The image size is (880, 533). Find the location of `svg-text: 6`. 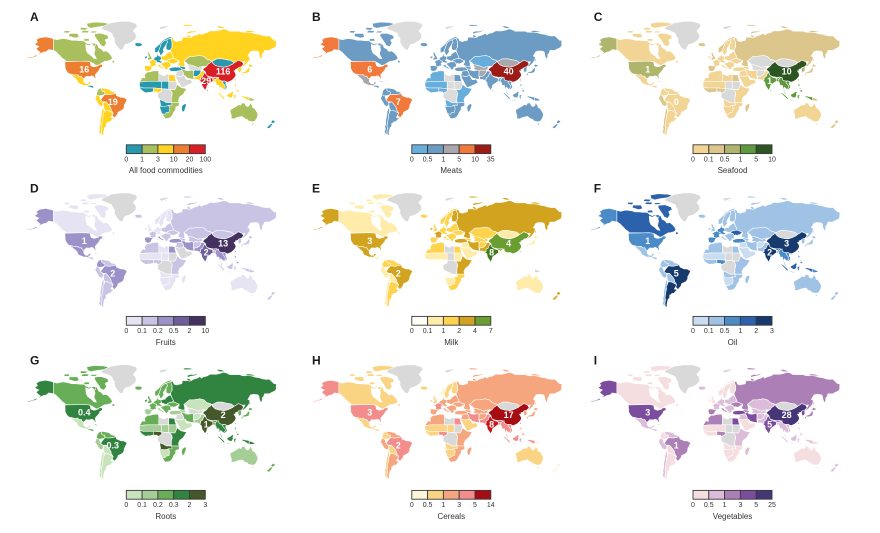

svg-text: 6 is located at coordinates (369, 69).